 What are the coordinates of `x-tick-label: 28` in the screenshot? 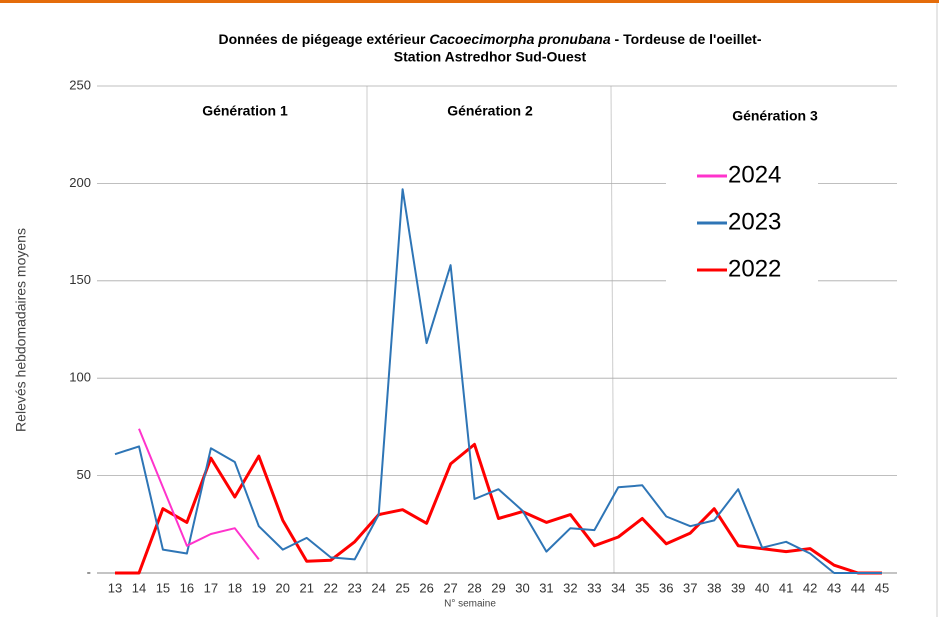 It's located at (474, 587).